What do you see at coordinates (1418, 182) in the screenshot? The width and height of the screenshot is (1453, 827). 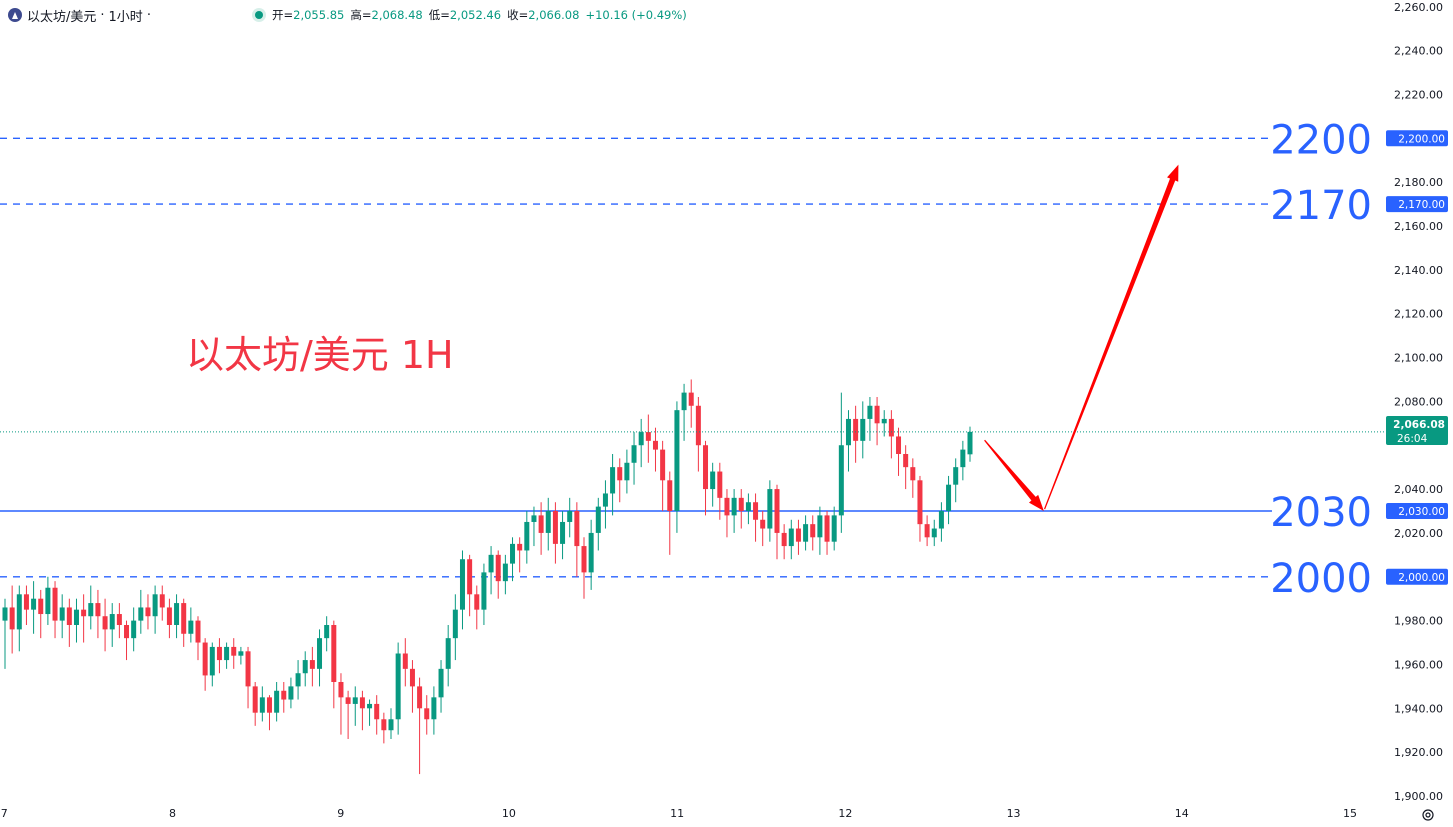 I see `price-tick-label: 2,180.00` at bounding box center [1418, 182].